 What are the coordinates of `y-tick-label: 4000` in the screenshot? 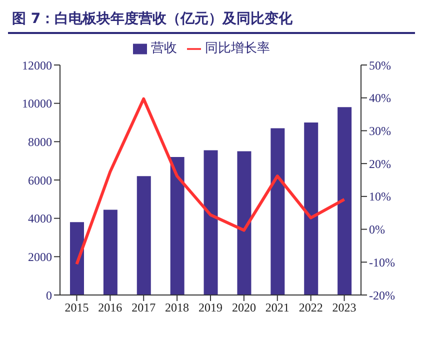 It's located at (40, 219).